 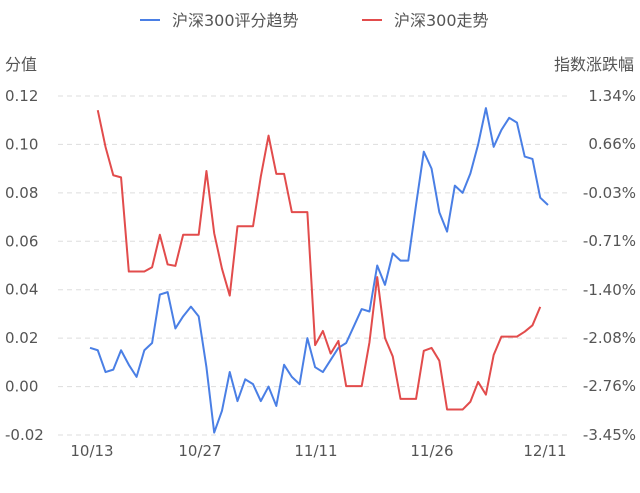 What do you see at coordinates (21, 64) in the screenshot?
I see `left-axis-title: 分值` at bounding box center [21, 64].